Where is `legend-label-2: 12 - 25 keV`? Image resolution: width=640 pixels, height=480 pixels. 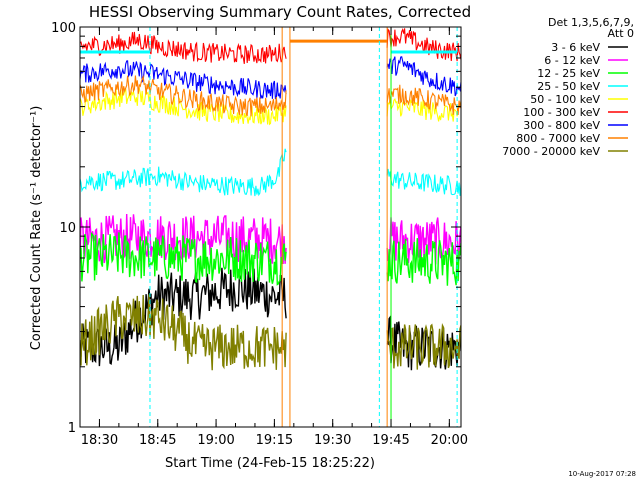 legend-label-2: 12 - 25 keV is located at coordinates (568, 73).